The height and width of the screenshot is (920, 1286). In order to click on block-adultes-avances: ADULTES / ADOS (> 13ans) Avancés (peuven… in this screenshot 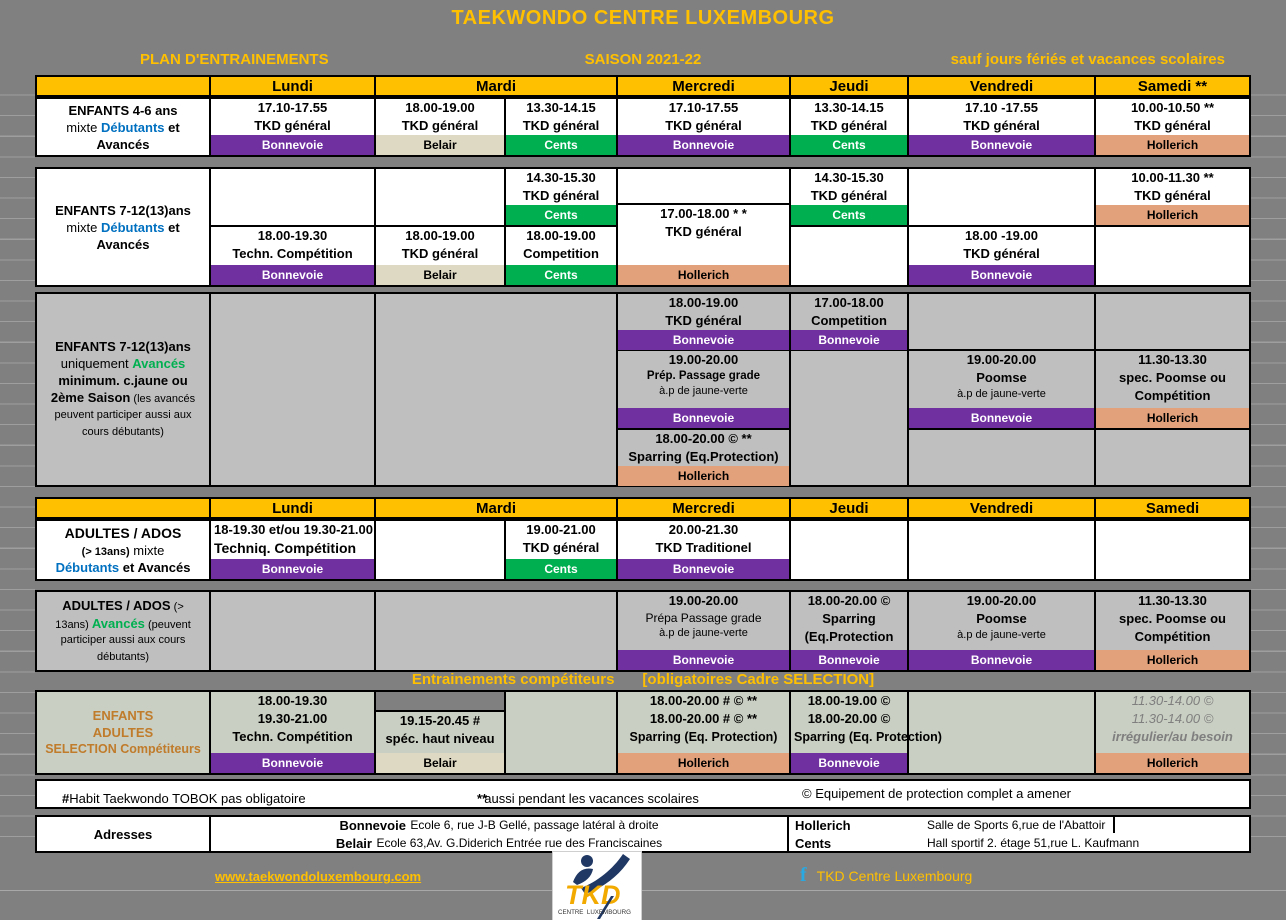, I will do `click(643, 631)`.